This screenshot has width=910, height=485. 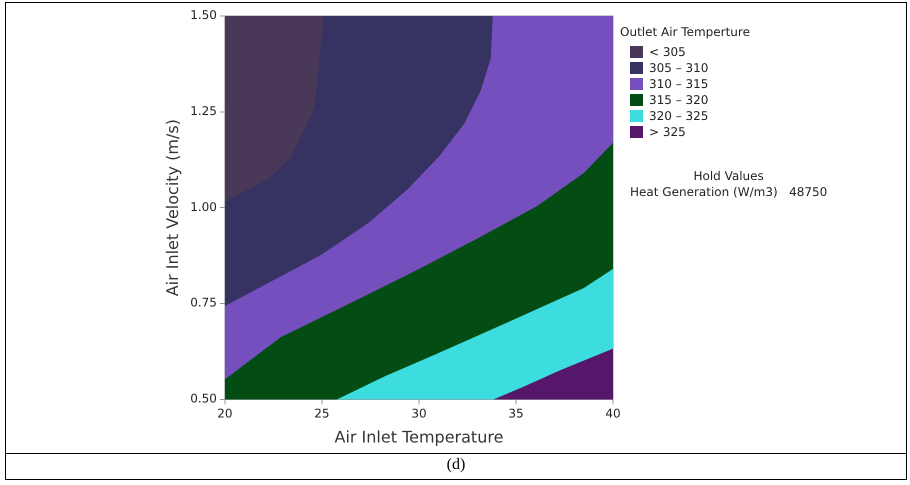 What do you see at coordinates (728, 176) in the screenshot?
I see `text: Hold Values` at bounding box center [728, 176].